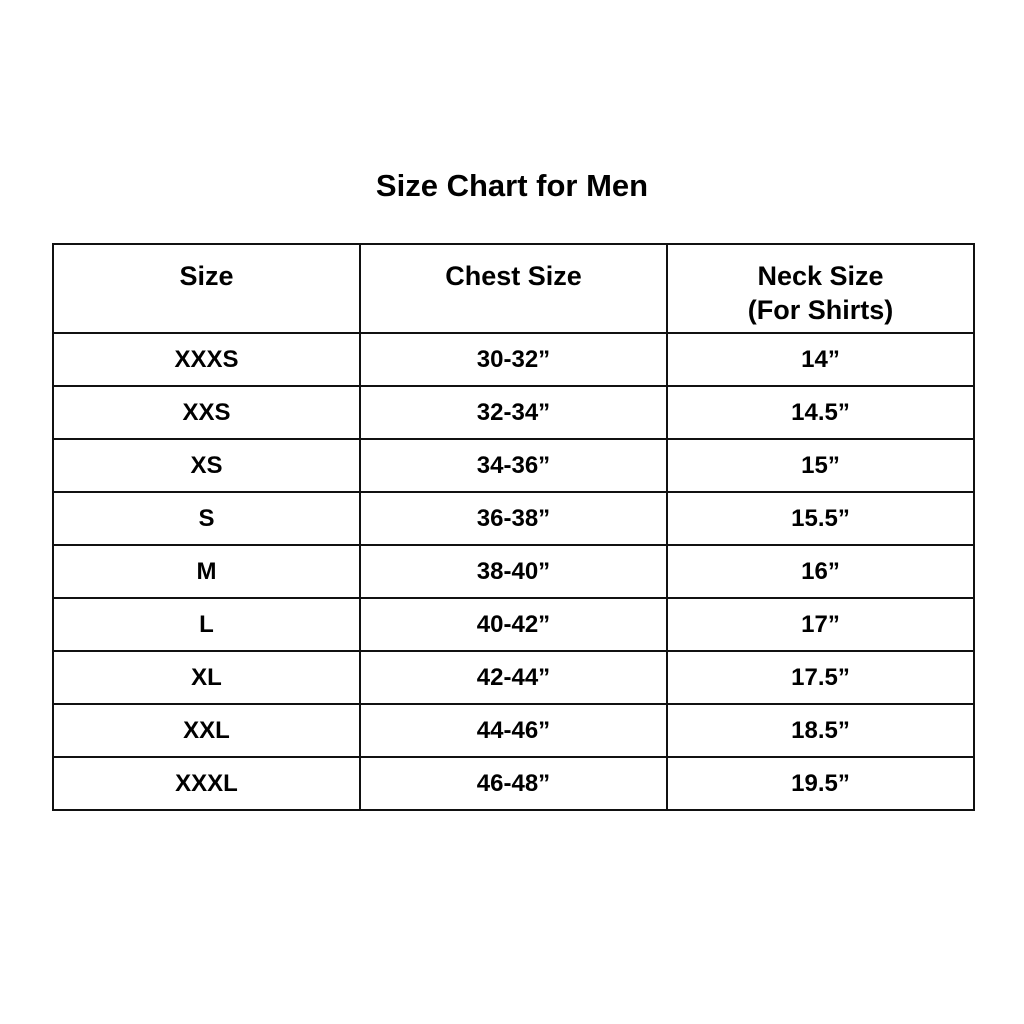 The height and width of the screenshot is (1024, 1024). What do you see at coordinates (820, 783) in the screenshot?
I see `neck-size-cell: 19.5”` at bounding box center [820, 783].